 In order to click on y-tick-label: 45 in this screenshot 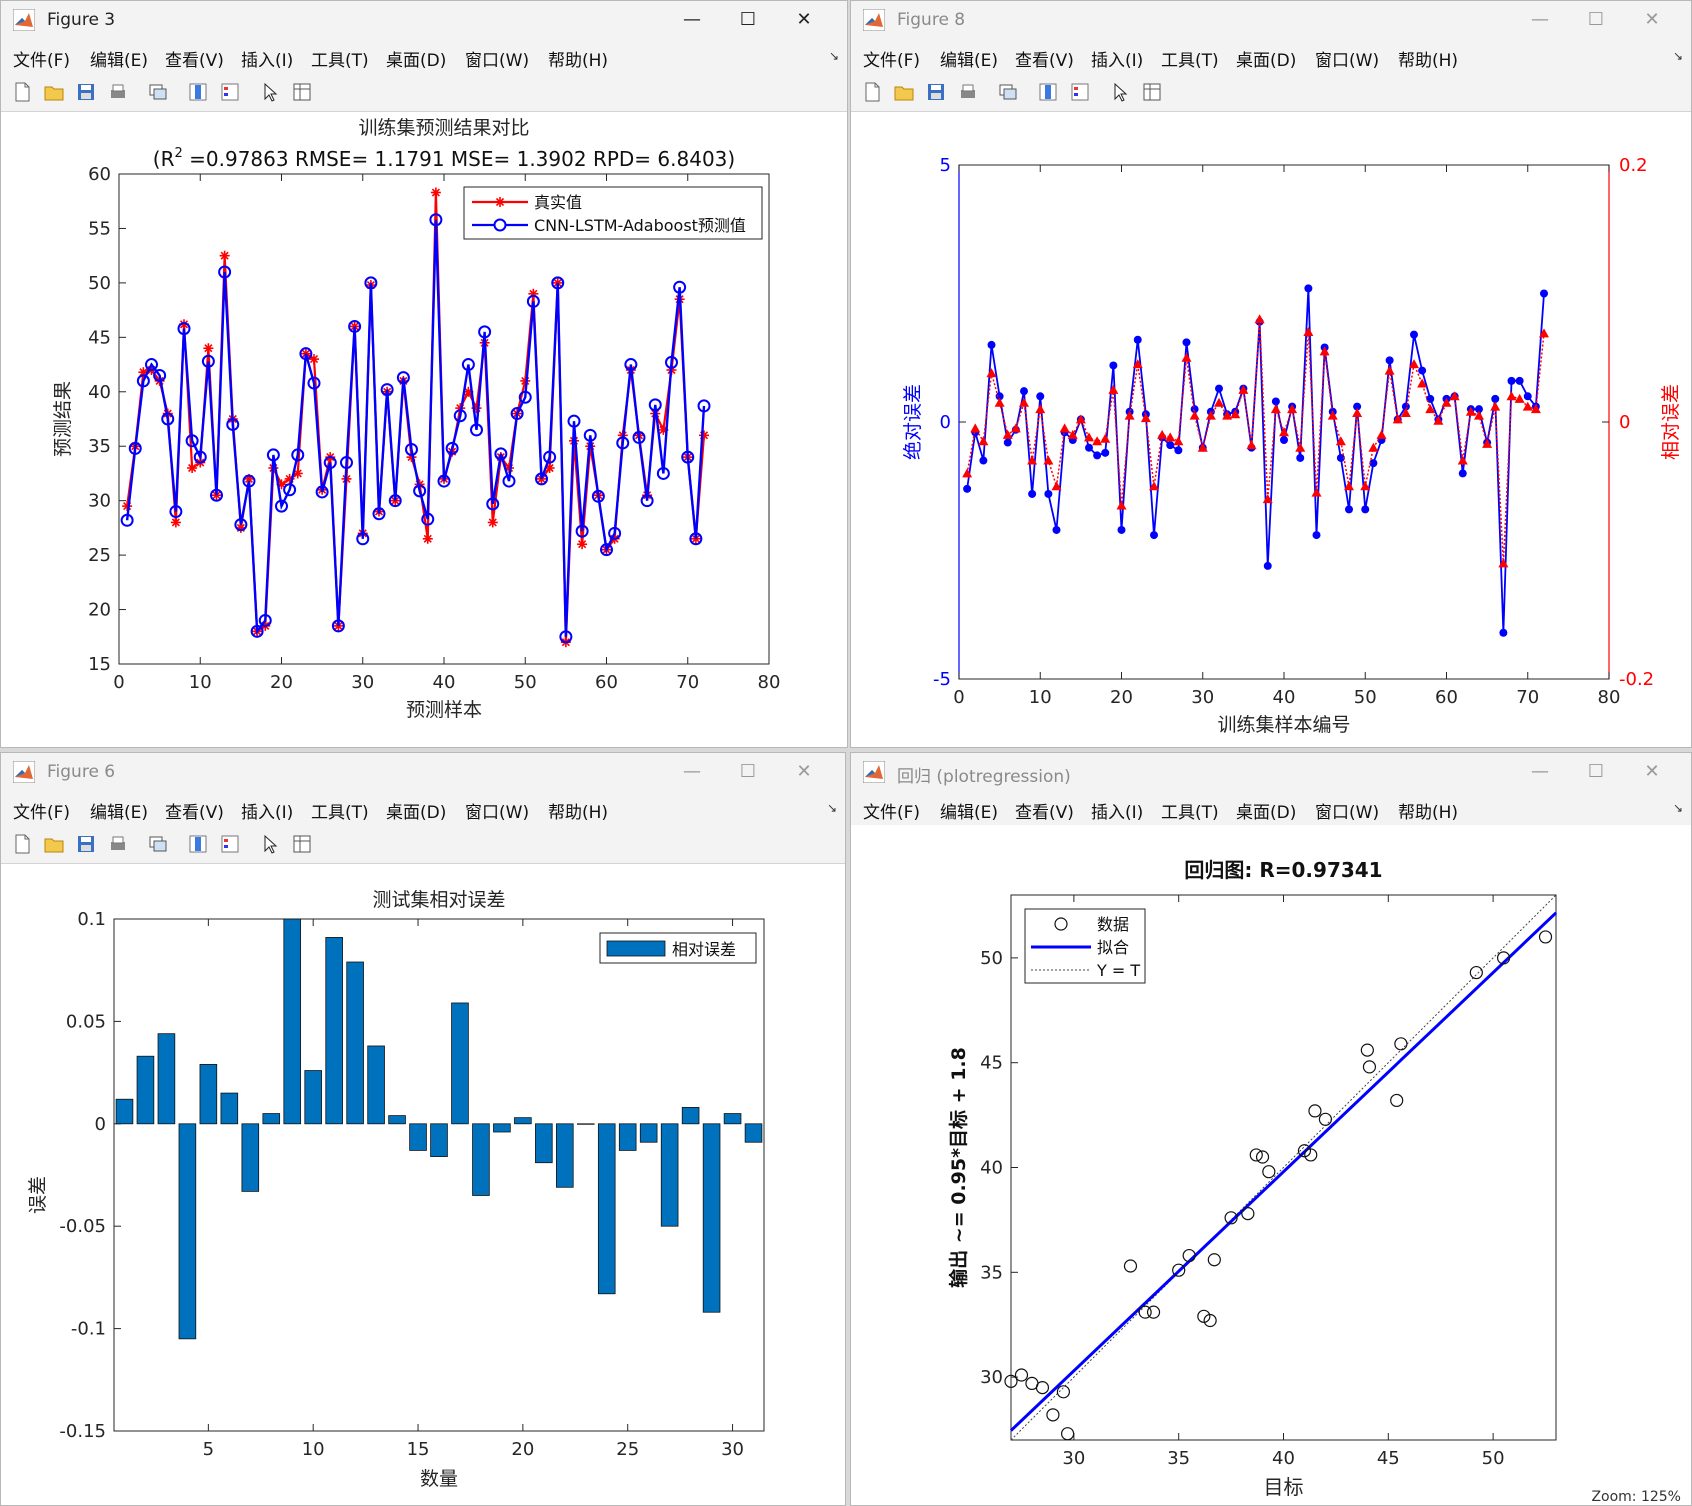, I will do `click(991, 1063)`.